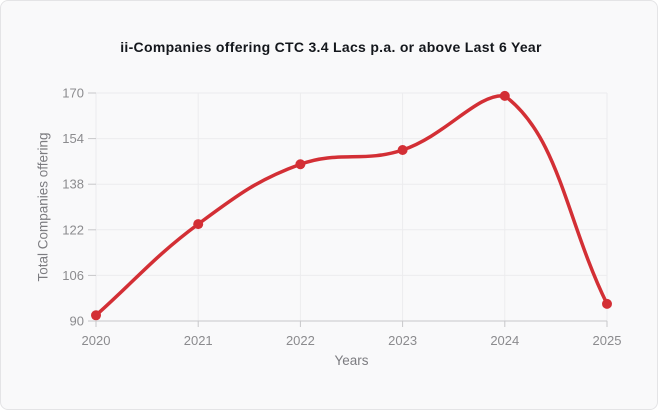 The image size is (660, 413). What do you see at coordinates (73, 184) in the screenshot?
I see `y-tick-label: 138` at bounding box center [73, 184].